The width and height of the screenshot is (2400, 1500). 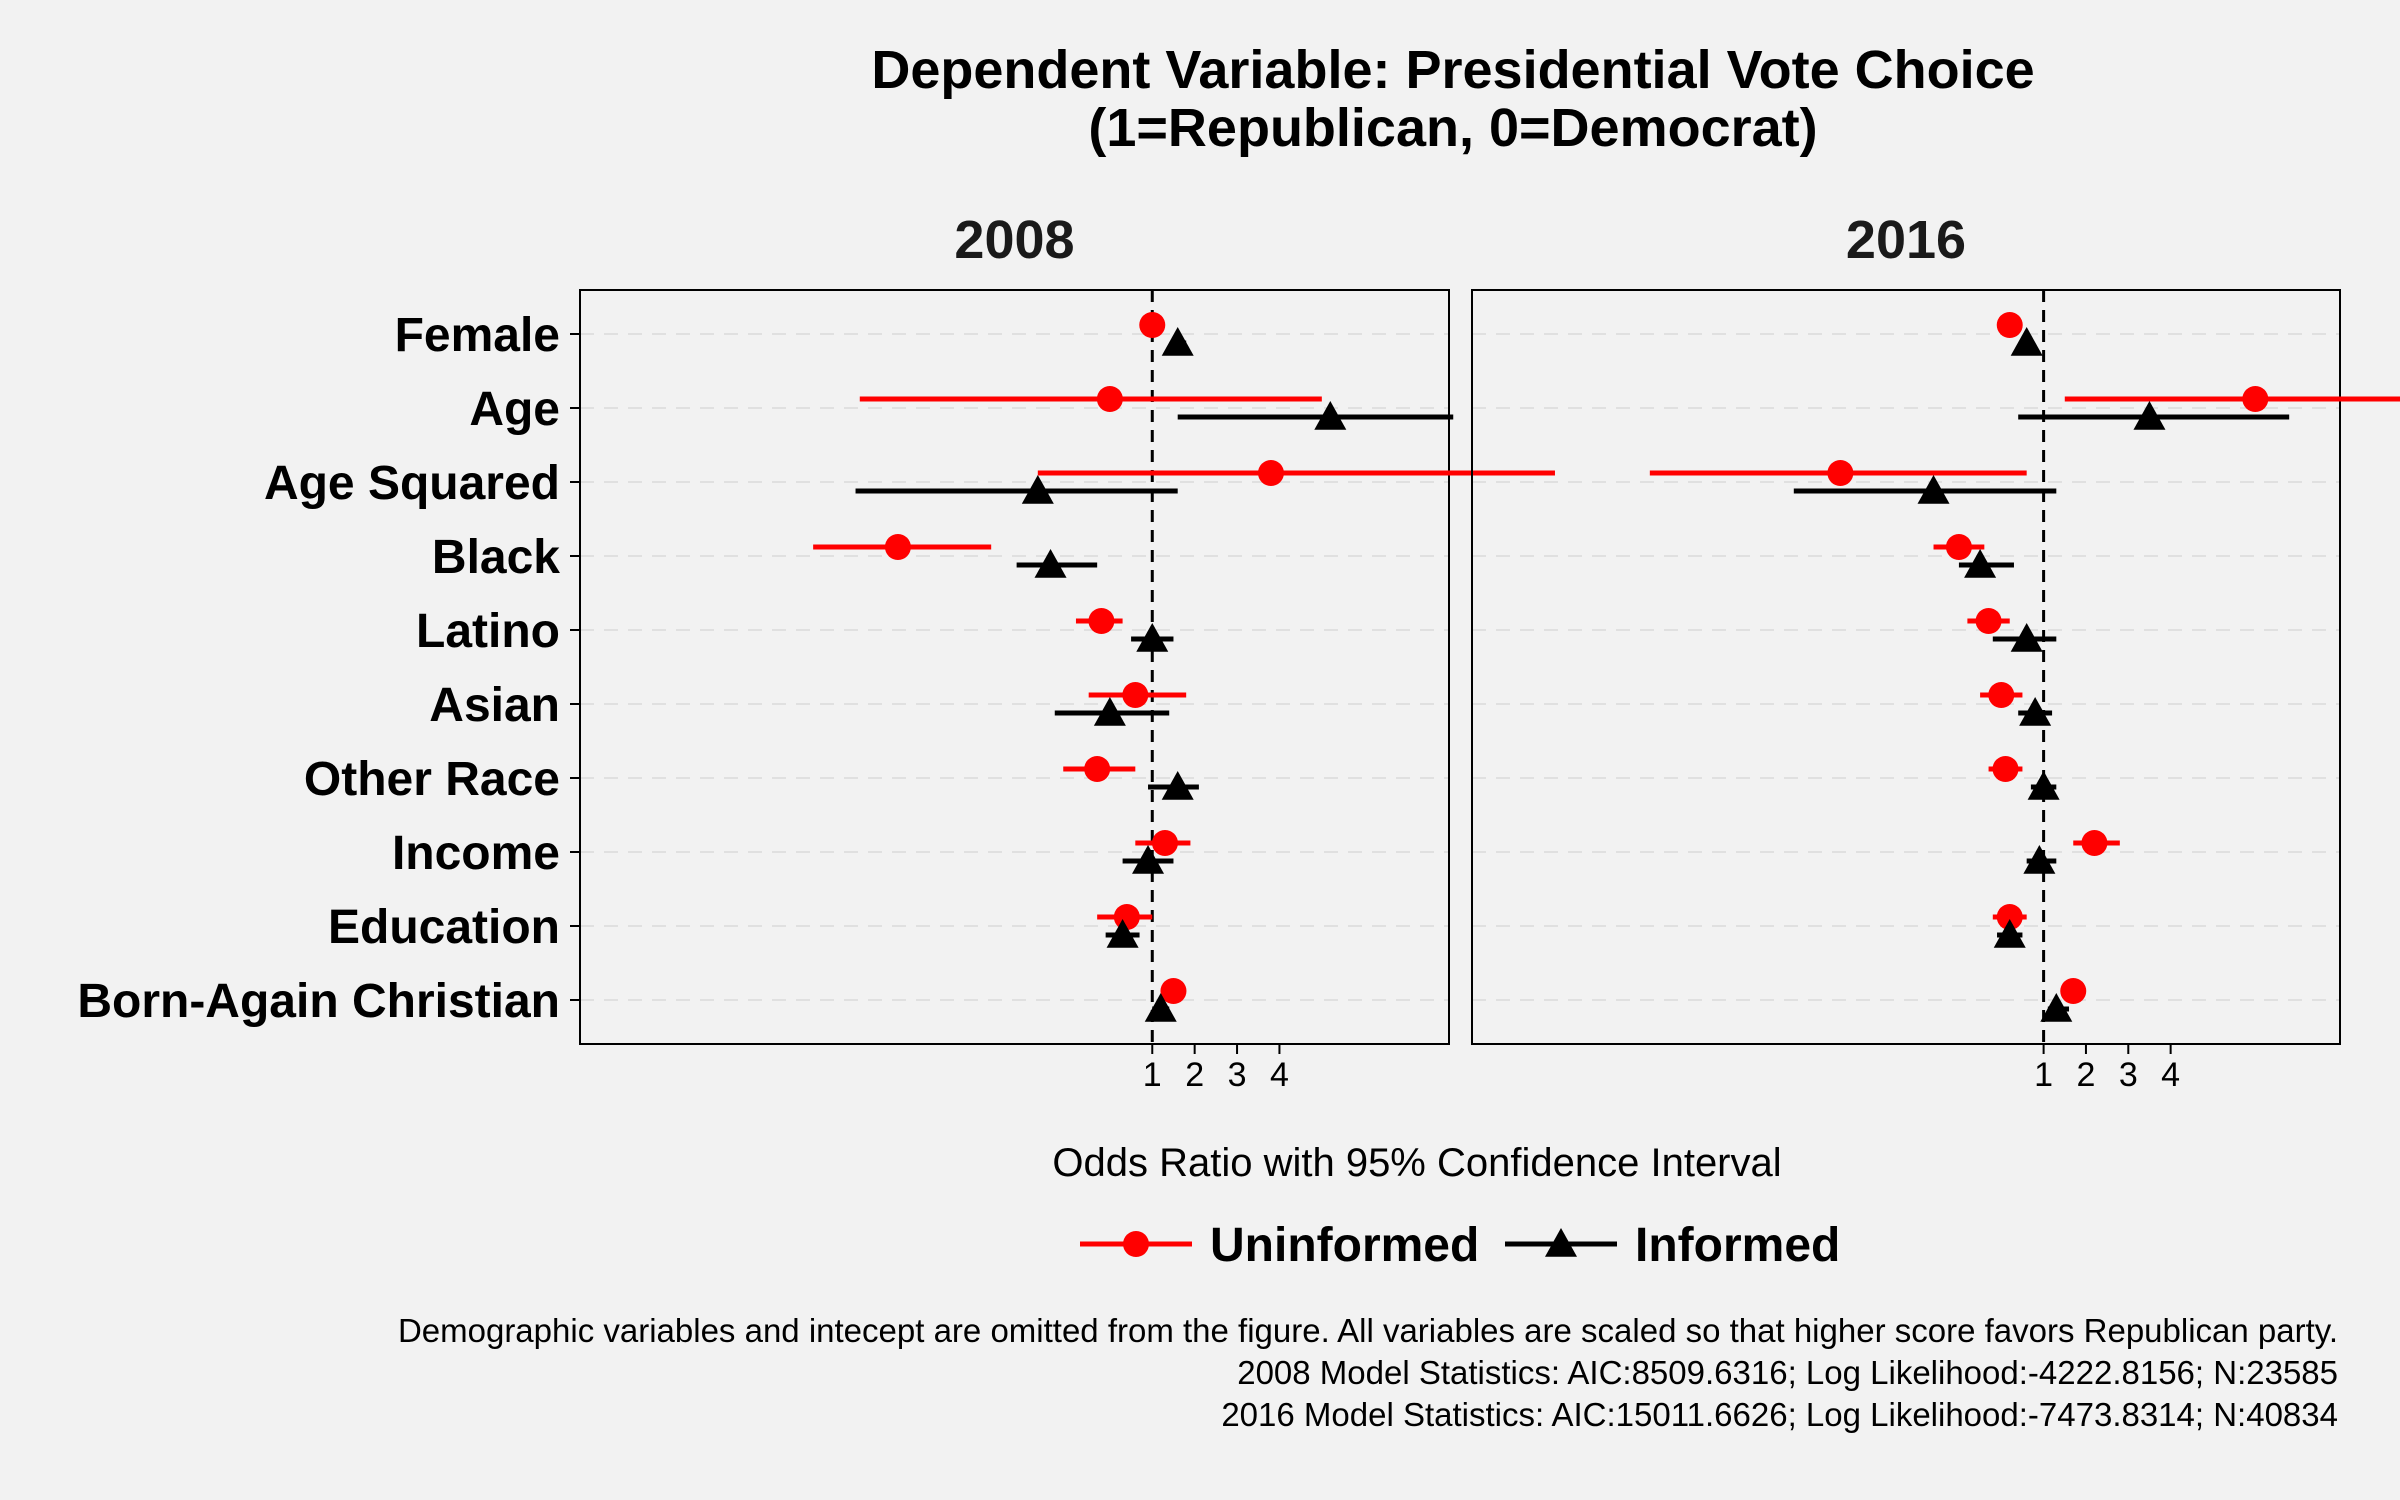 What do you see at coordinates (444, 927) in the screenshot?
I see `y-tick-label-education: Education` at bounding box center [444, 927].